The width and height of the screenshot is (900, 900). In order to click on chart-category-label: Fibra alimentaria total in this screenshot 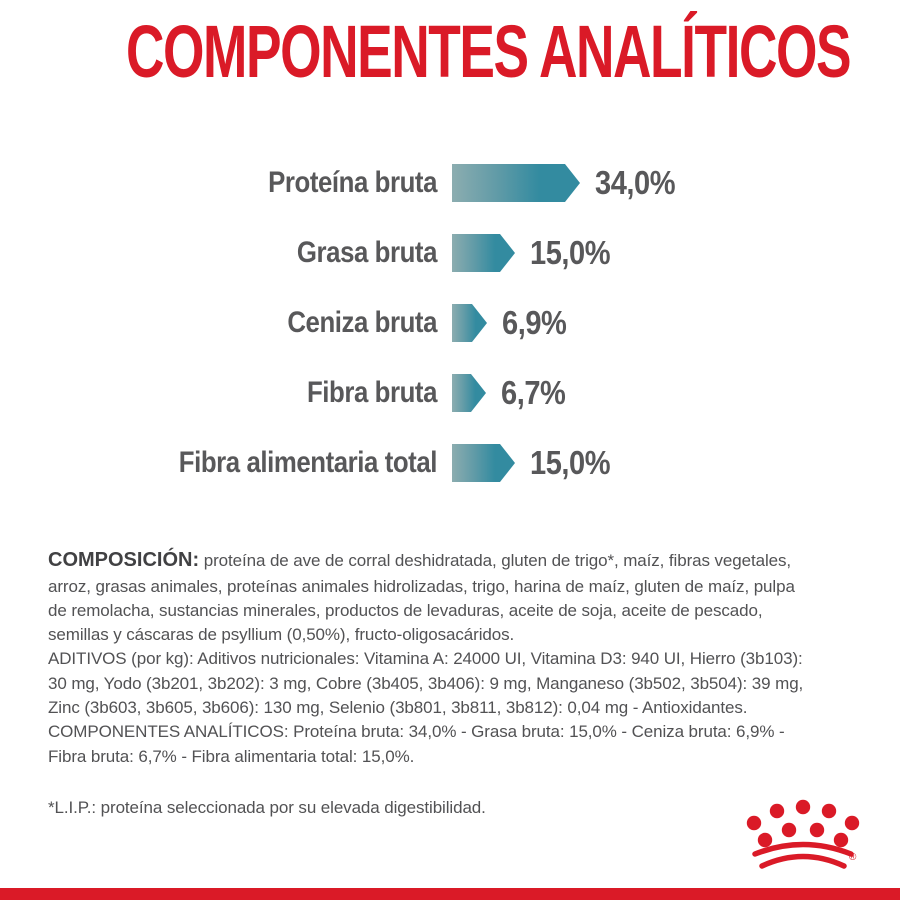, I will do `click(308, 462)`.